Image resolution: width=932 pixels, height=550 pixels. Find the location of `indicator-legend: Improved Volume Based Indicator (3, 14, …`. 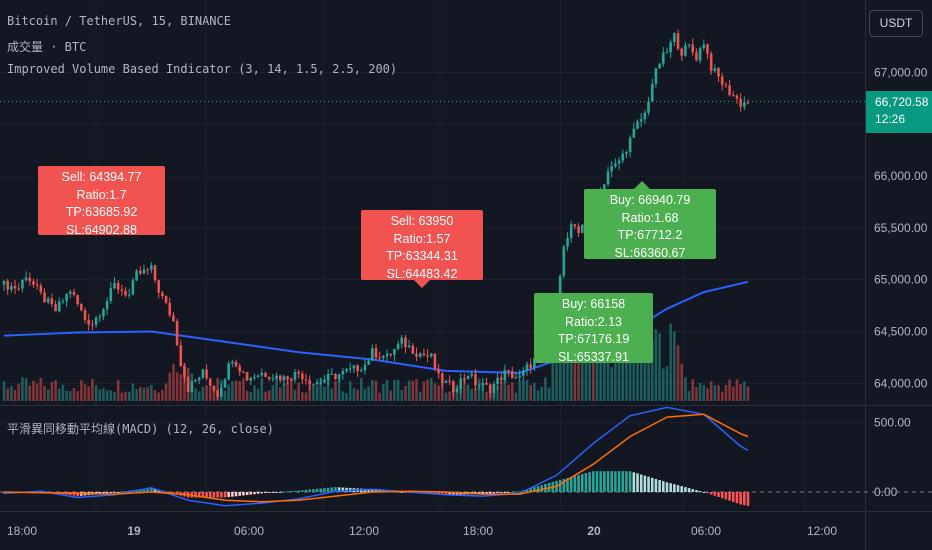

indicator-legend: Improved Volume Based Indicator (3, 14, … is located at coordinates (202, 69).